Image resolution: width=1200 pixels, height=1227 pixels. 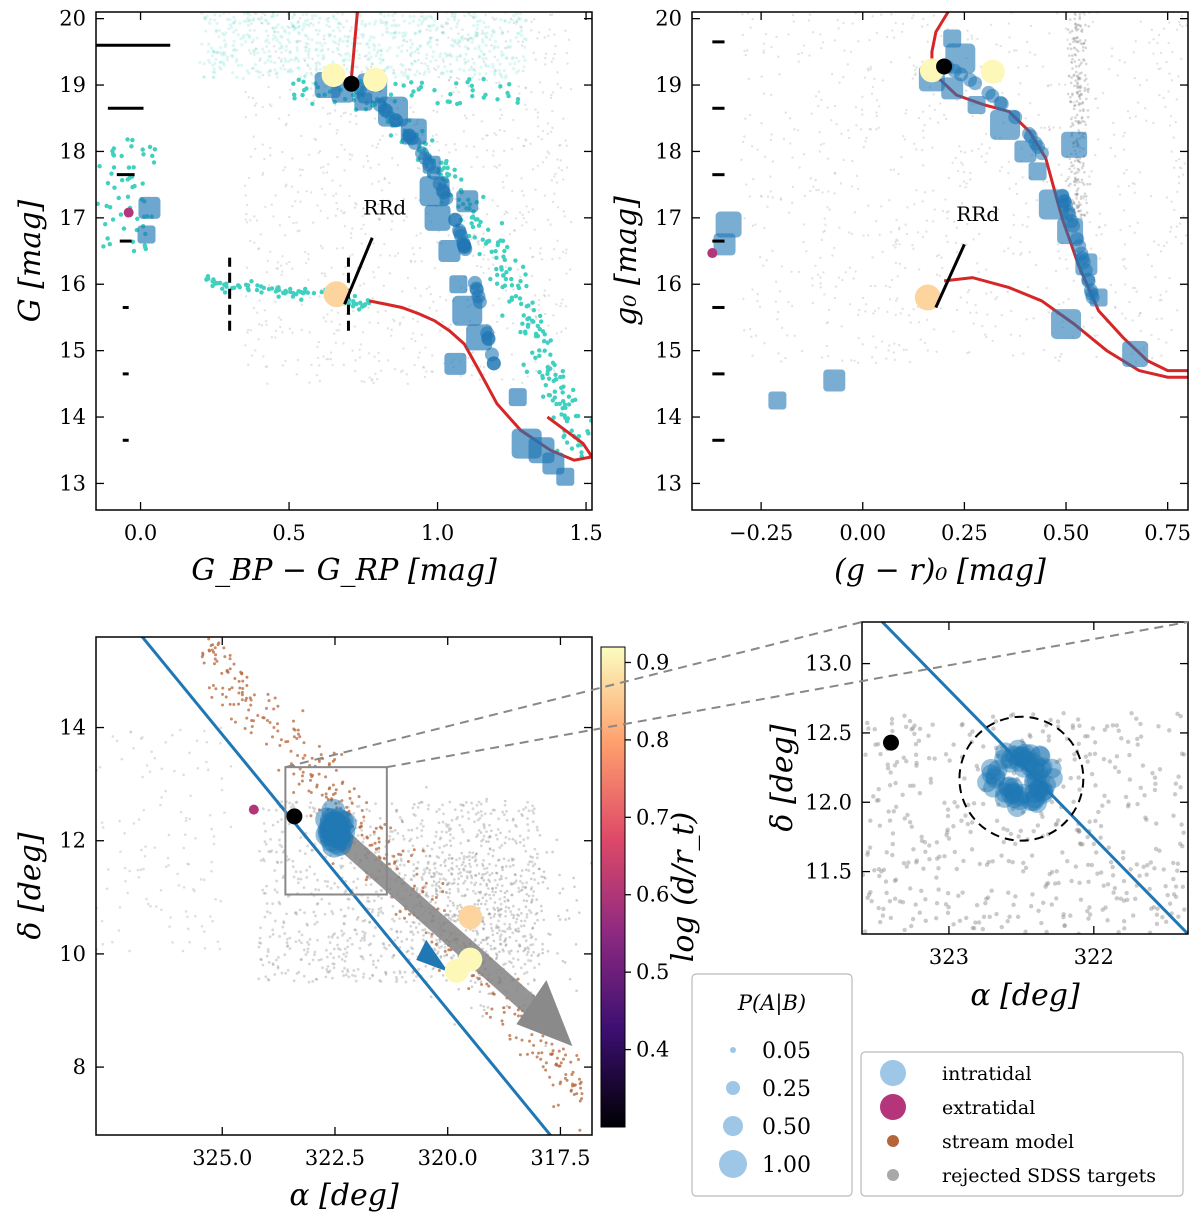 I want to click on rrd-pointer, so click(x=950, y=276).